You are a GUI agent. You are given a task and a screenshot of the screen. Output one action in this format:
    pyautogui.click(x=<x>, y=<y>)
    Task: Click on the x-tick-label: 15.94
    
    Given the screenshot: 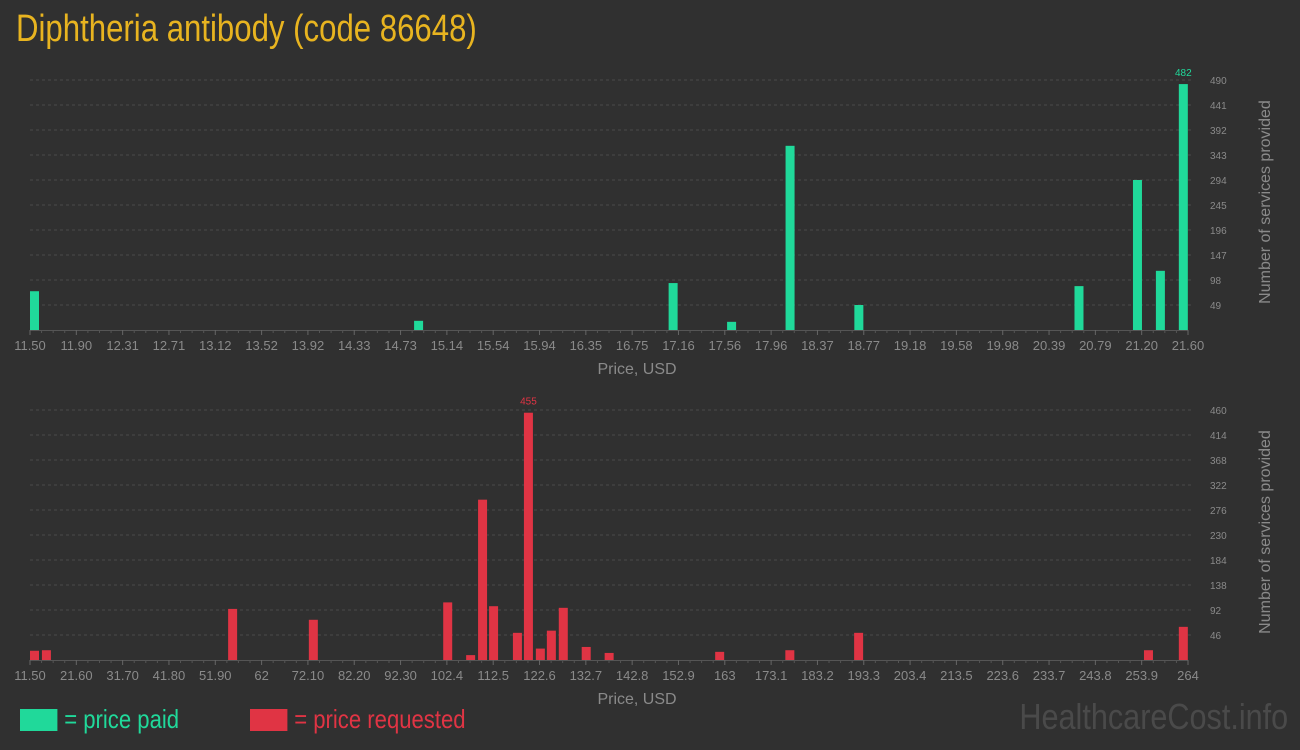 What is the action you would take?
    pyautogui.click(x=539, y=345)
    